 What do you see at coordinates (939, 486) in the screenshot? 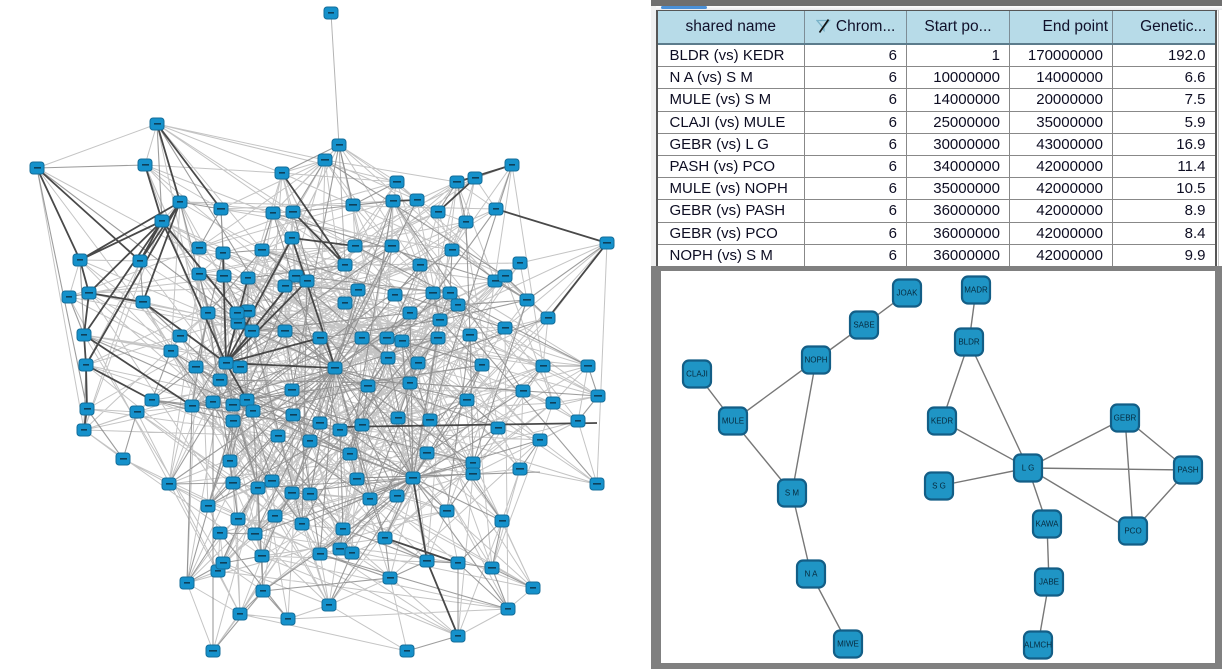
I see `svg-text: S G` at bounding box center [939, 486].